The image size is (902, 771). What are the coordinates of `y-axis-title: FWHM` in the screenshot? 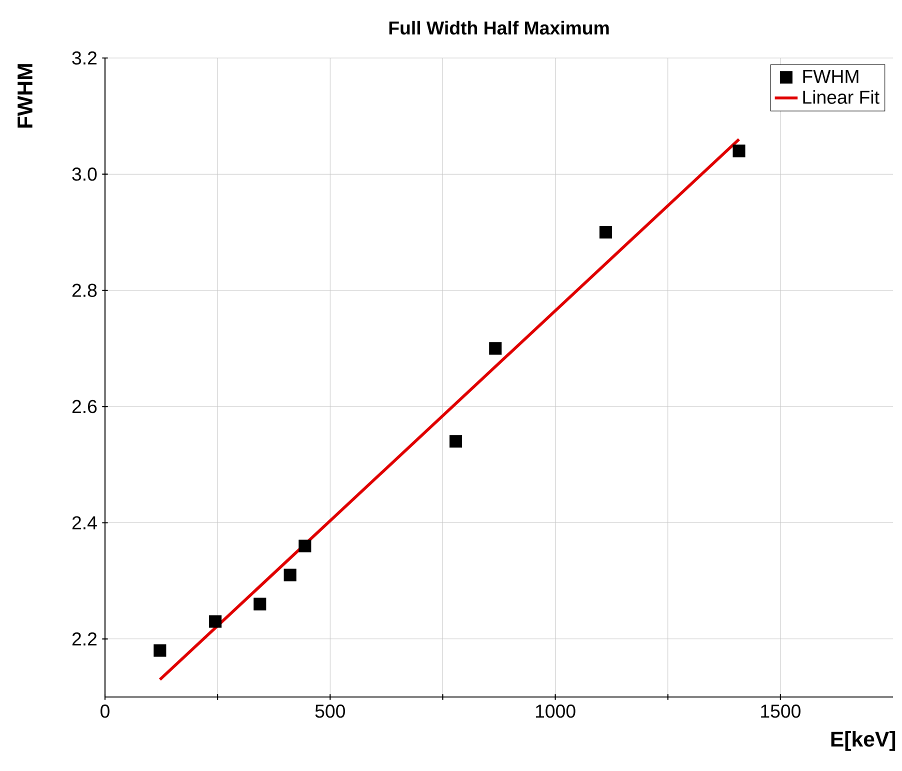 It's located at (25, 96).